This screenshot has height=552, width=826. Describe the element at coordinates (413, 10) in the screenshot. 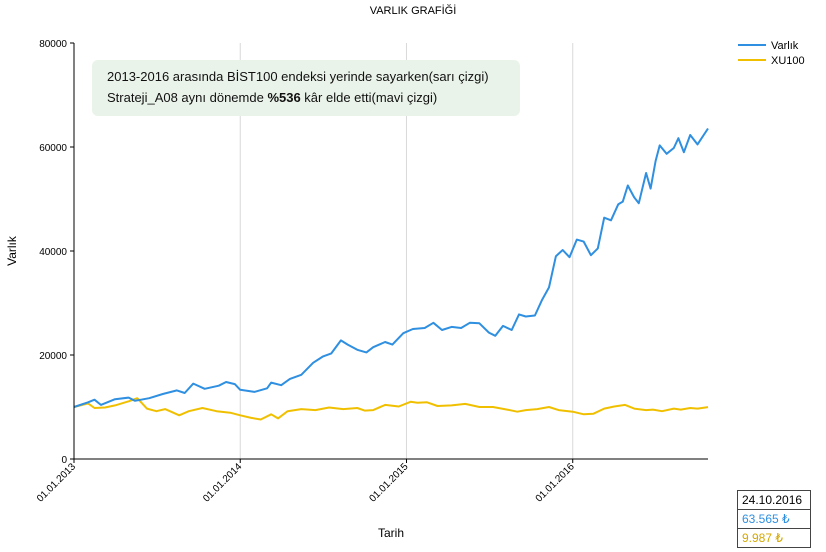

I see `chart-title: VARLIK GRAFİĞİ` at that location.